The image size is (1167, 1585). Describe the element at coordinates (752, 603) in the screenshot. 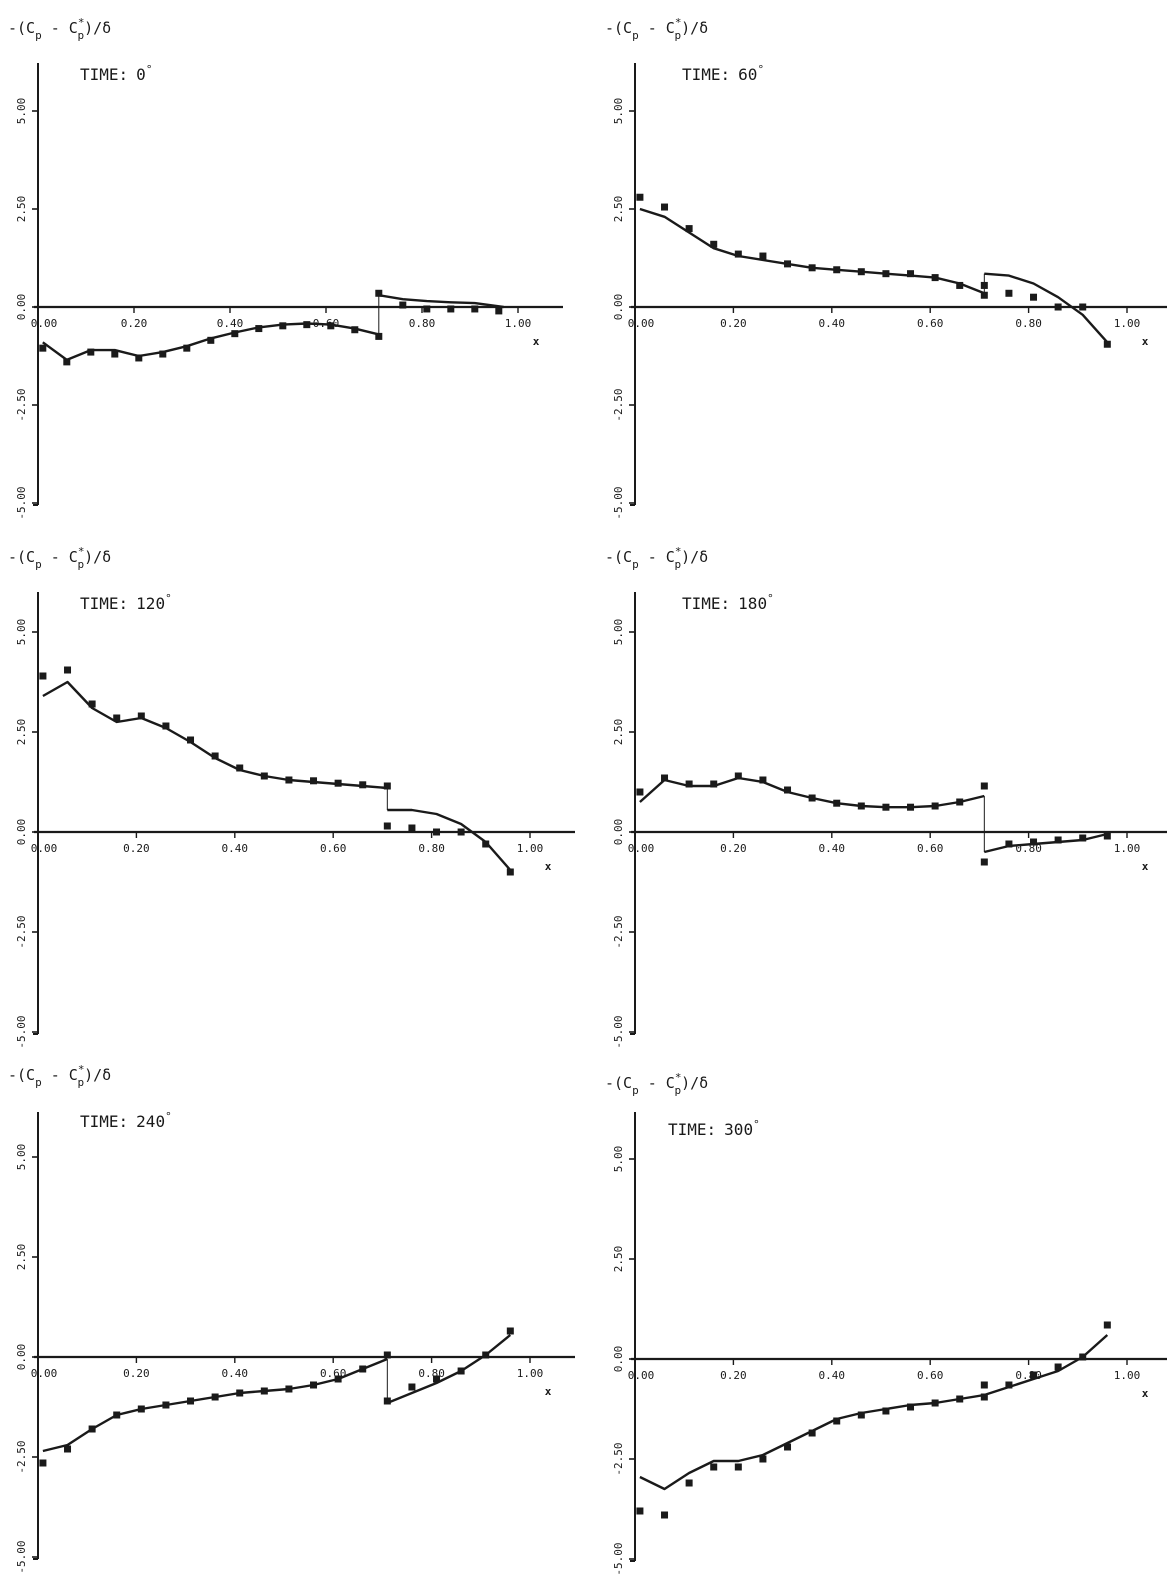

I see `time-value: 180` at that location.